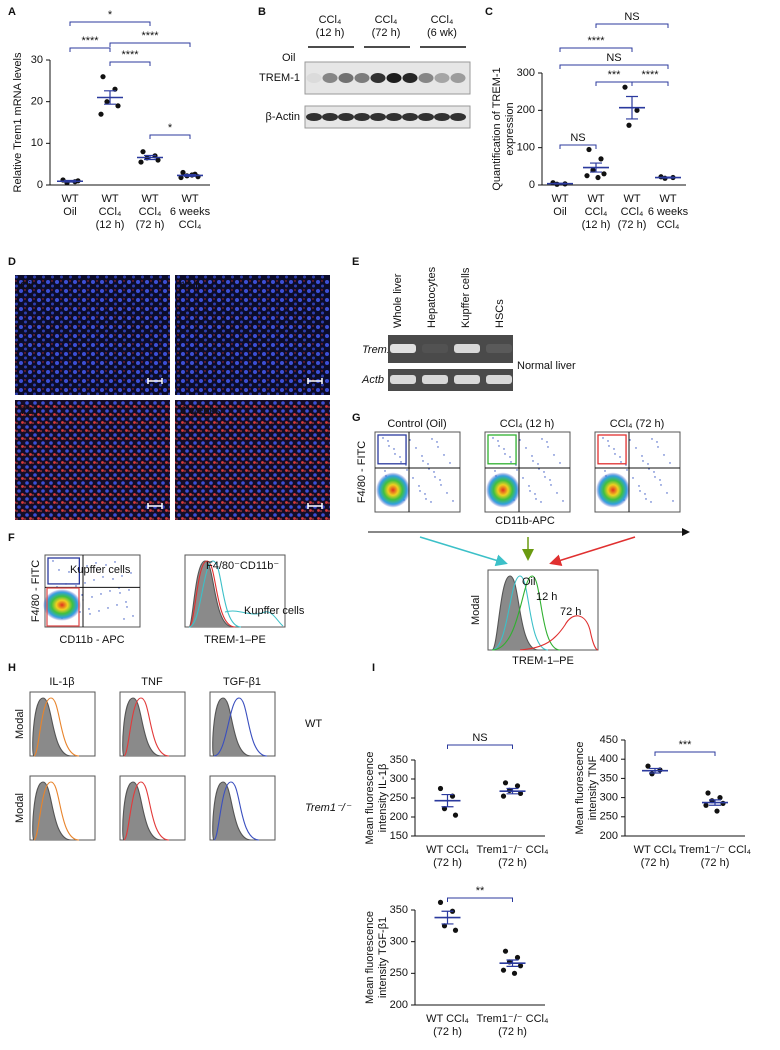 This screenshot has width=780, height=1050. Describe the element at coordinates (447, 1019) in the screenshot. I see `x-tick-label: WT CCl₄` at that location.